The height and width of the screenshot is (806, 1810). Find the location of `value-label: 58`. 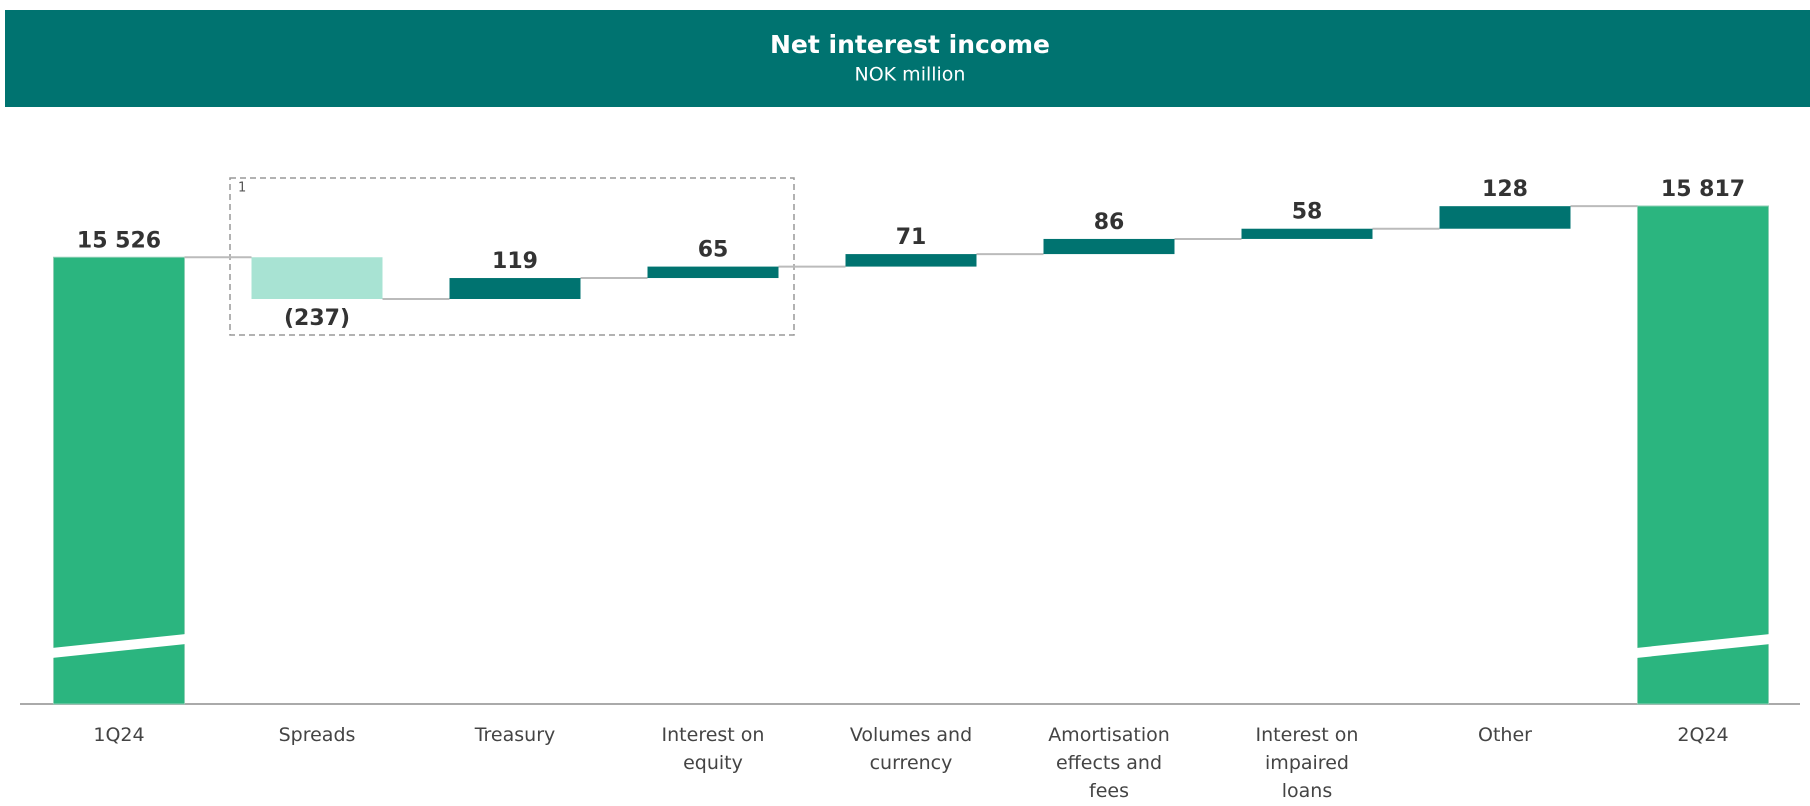

value-label: 58 is located at coordinates (1307, 212).